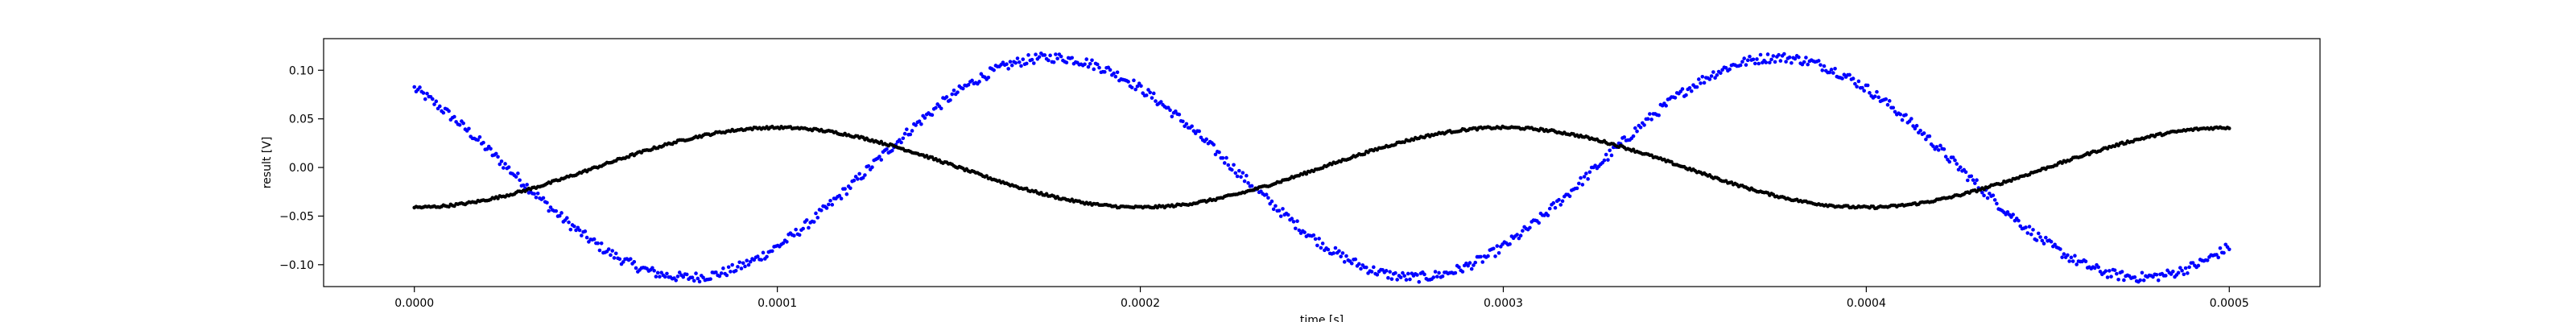  Describe the element at coordinates (2229, 303) in the screenshot. I see `x-tick-label: 0.0005` at that location.